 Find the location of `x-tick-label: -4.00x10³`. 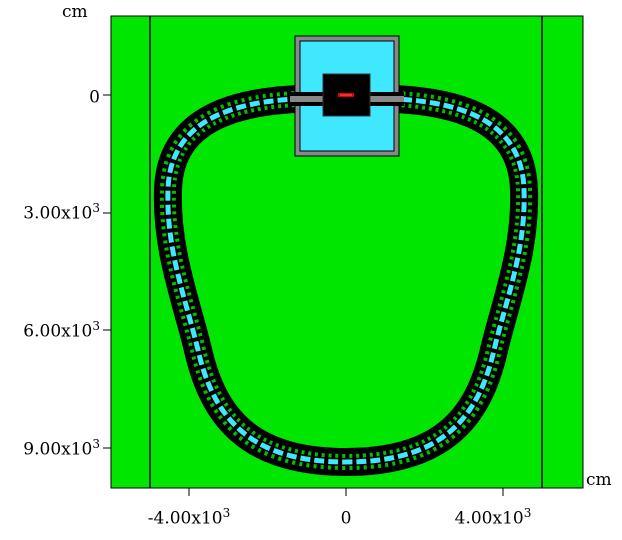

x-tick-label: -4.00x10³ is located at coordinates (189, 517).